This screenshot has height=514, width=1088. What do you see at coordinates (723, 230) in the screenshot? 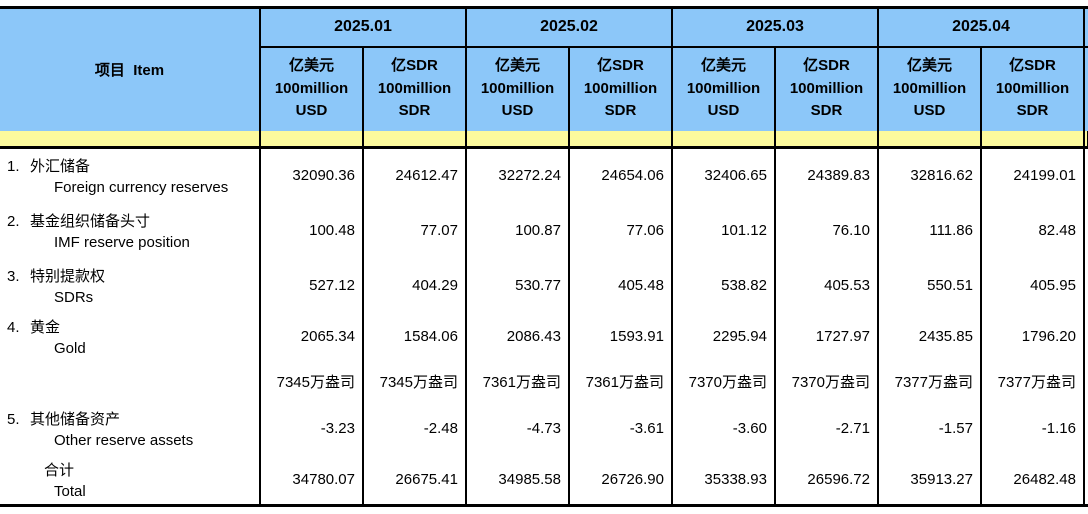
I see `value-cell: 101.12` at bounding box center [723, 230].